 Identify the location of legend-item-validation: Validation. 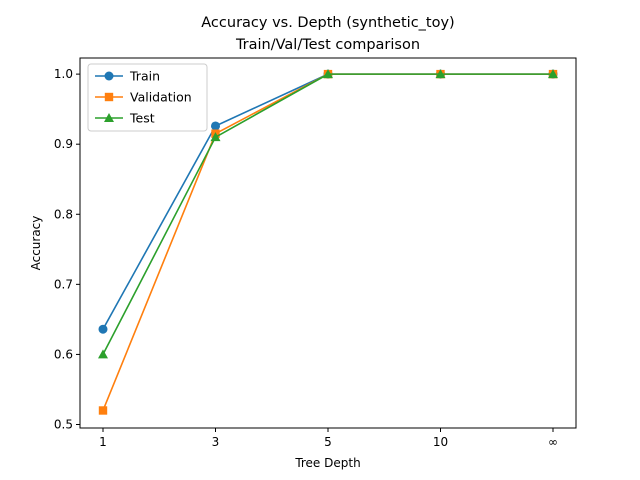
(143, 97).